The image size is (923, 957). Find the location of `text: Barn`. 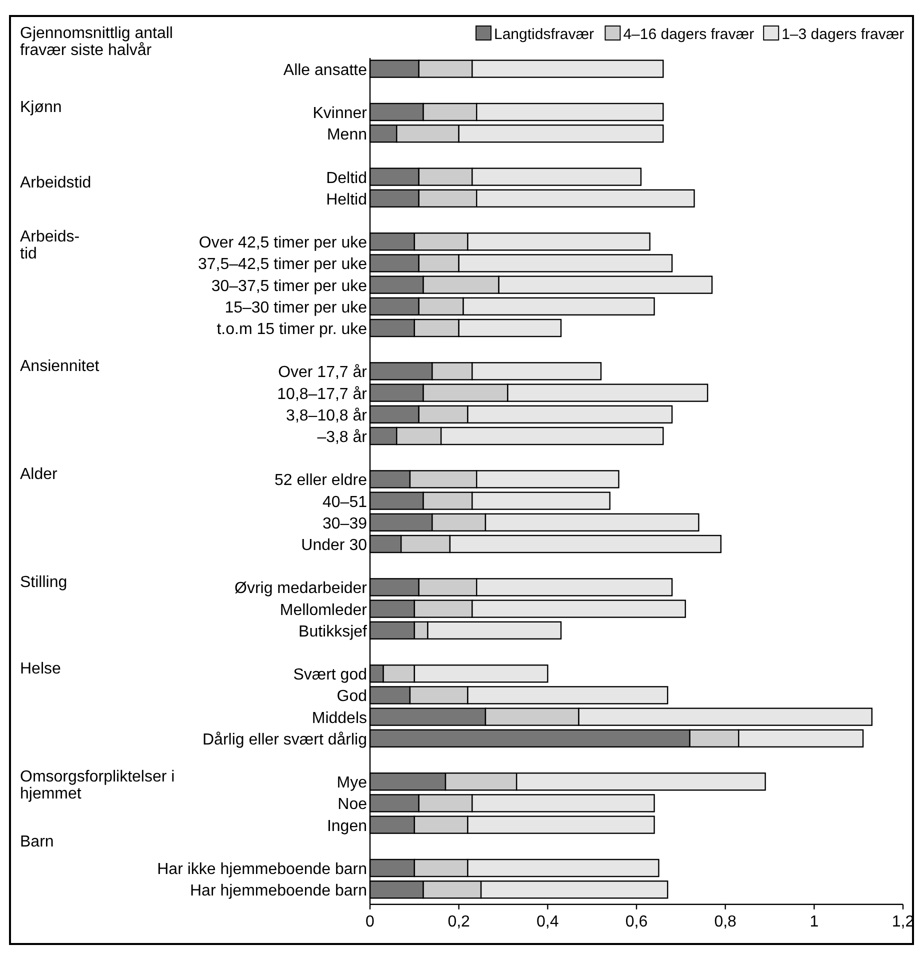

text: Barn is located at coordinates (37, 841).